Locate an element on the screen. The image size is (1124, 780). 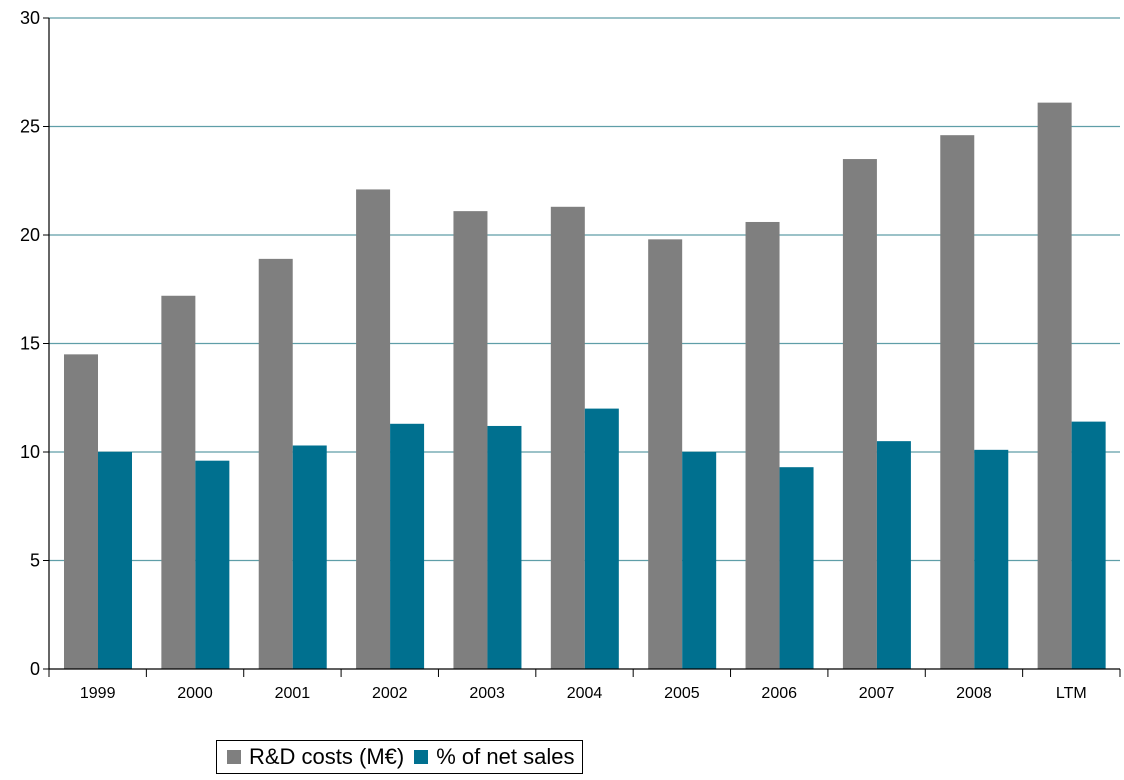
legend-entry-rd-costs: R&D costs (M€) is located at coordinates (315, 757).